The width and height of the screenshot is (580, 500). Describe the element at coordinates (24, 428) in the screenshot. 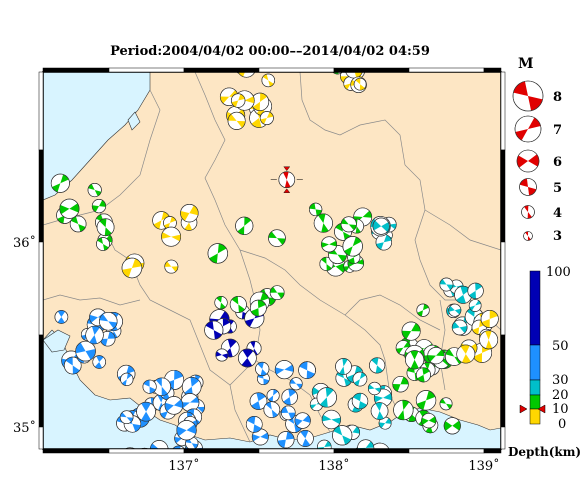

I see `y-tick-35: 35˚` at that location.